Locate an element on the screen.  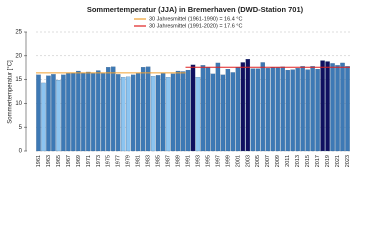
x-tick-label: 1961 is located at coordinates (39, 161).